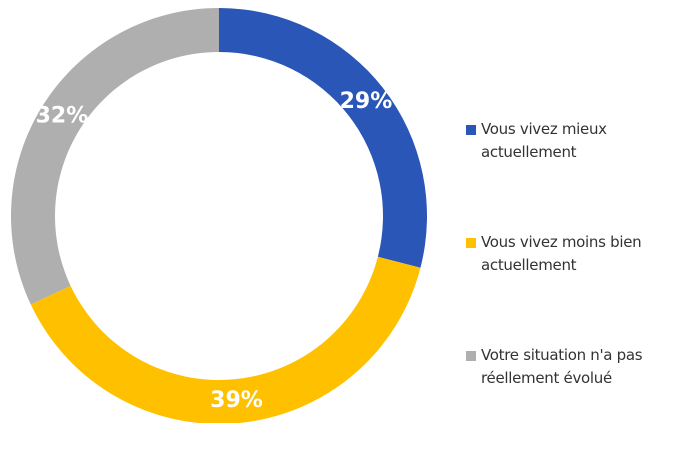 The width and height of the screenshot is (681, 457). What do you see at coordinates (62, 115) in the screenshot?
I see `value-label: 32%` at bounding box center [62, 115].